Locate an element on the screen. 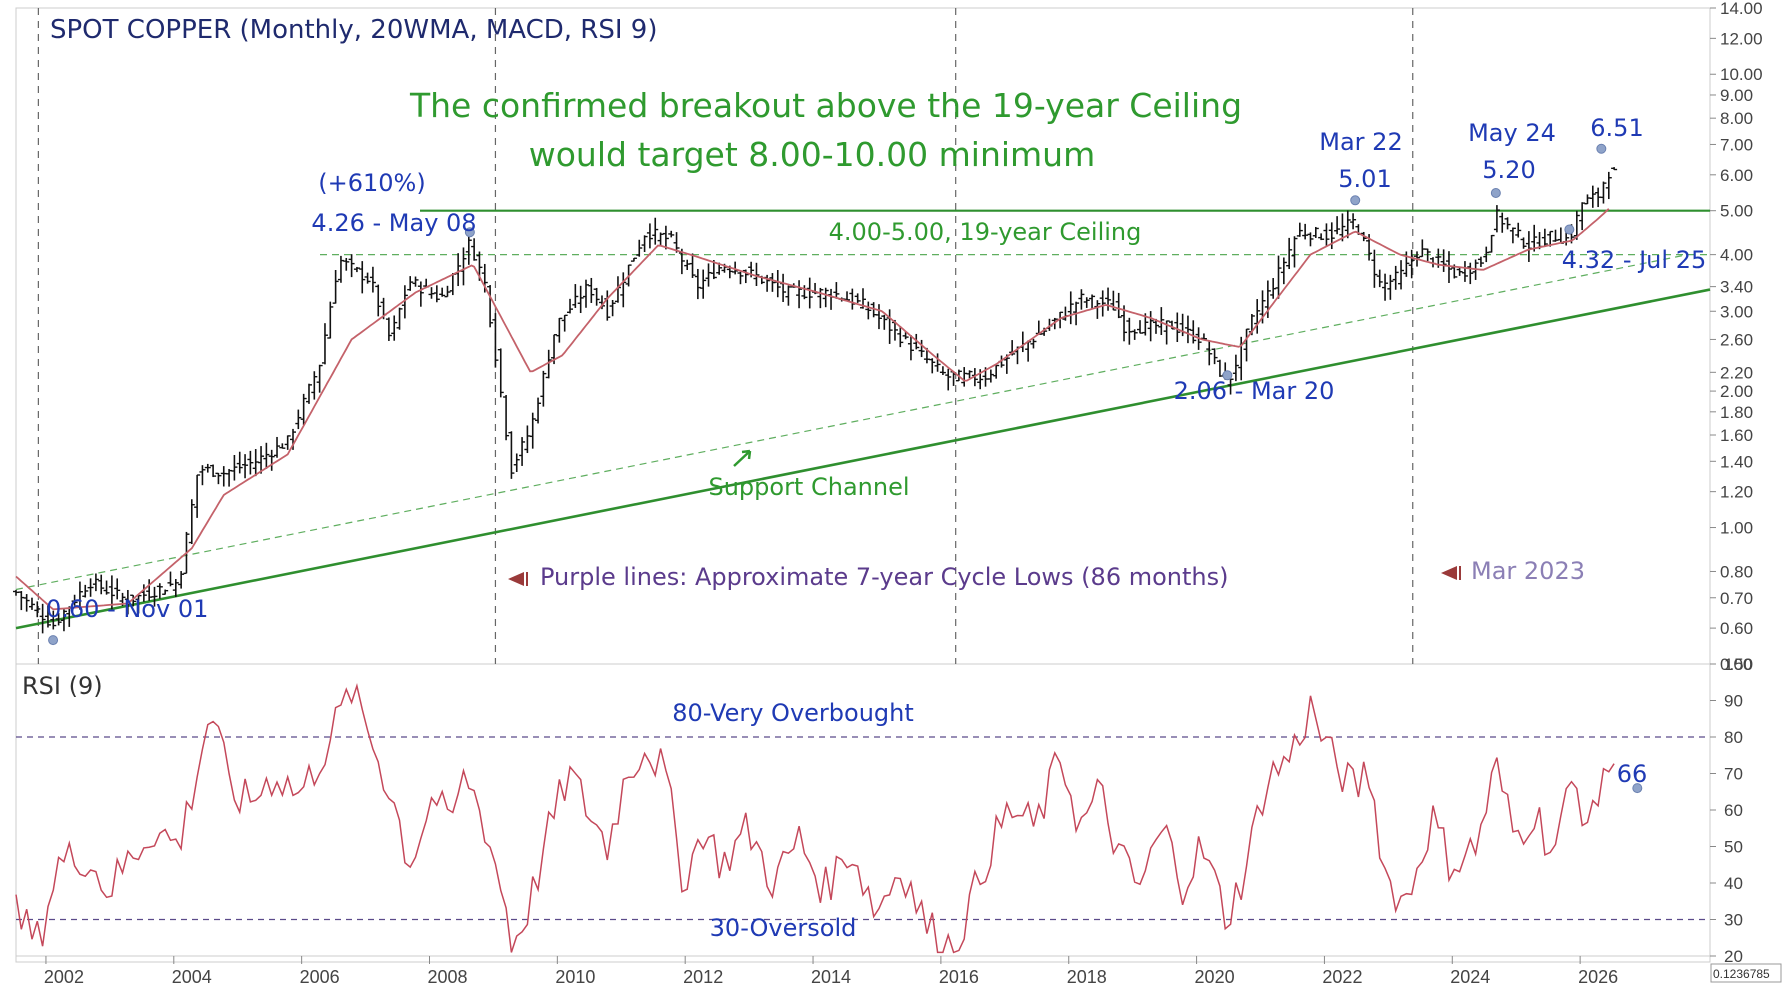  price-tick-label: 3.40 is located at coordinates (1736, 287).